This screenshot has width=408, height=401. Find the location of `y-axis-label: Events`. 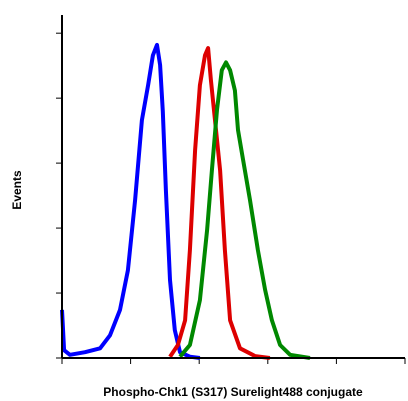

y-axis-label: Events is located at coordinates (17, 190).